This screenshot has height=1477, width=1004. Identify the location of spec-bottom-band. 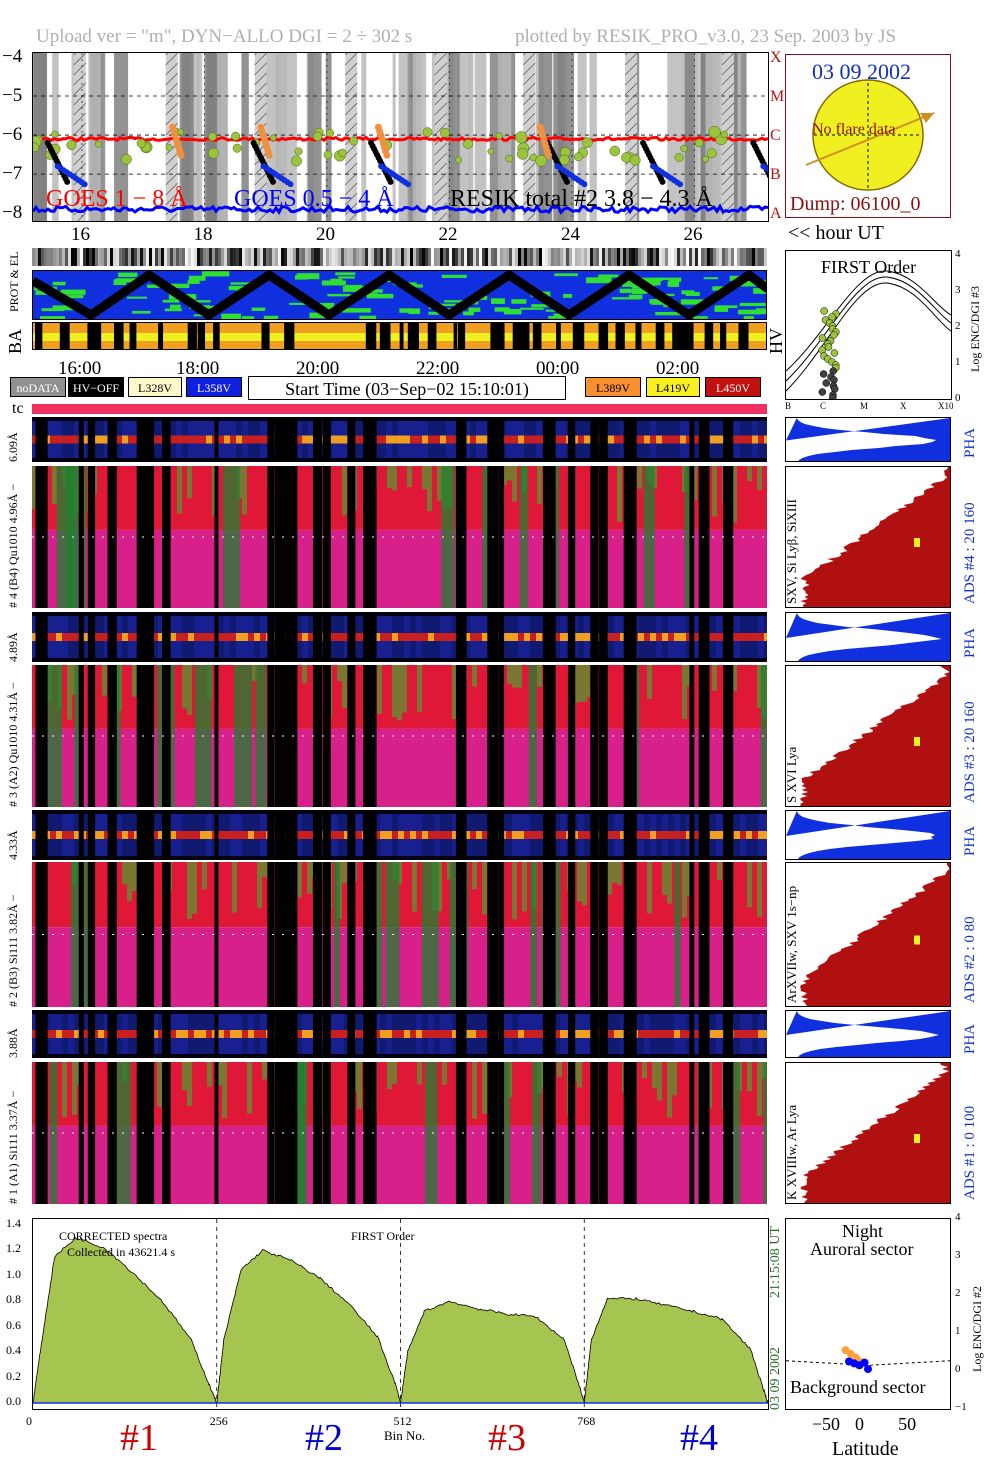
(399, 967).